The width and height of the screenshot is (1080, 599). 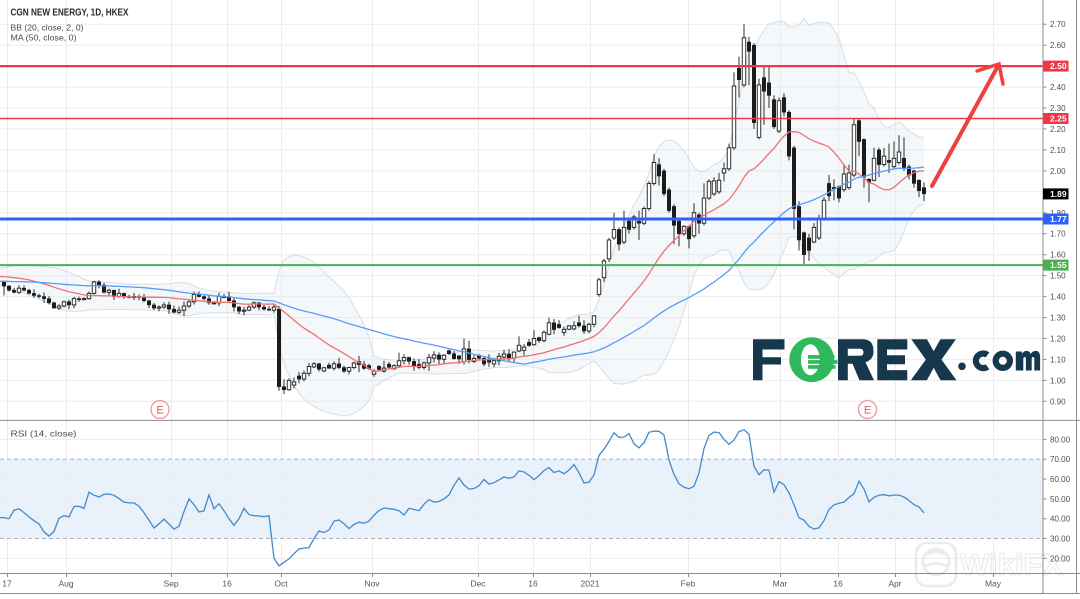 I want to click on svg-text: 2021, so click(x=590, y=584).